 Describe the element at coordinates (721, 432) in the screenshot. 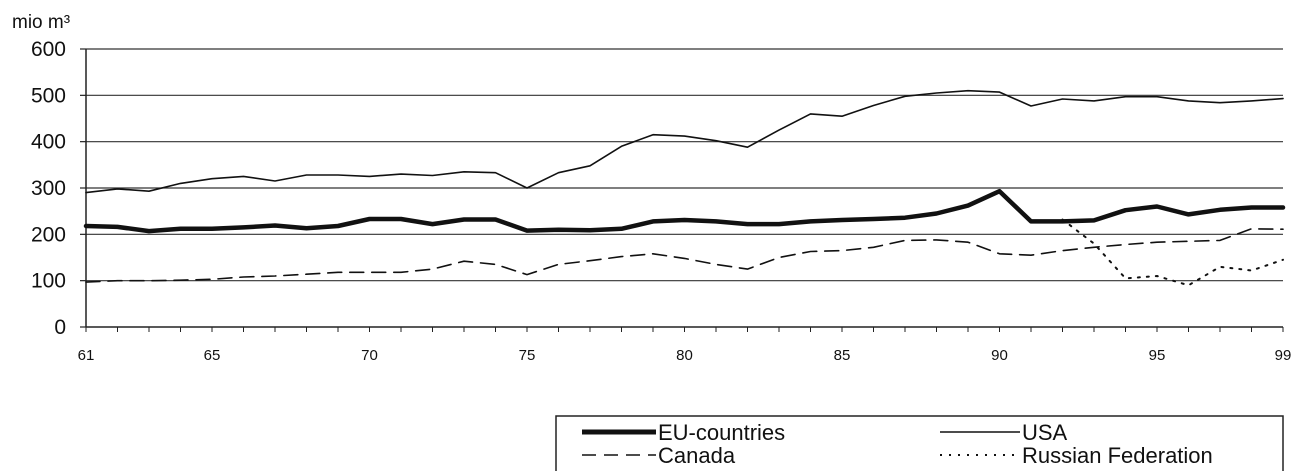

I see `legend-label-eu-countries: EU-countries` at that location.